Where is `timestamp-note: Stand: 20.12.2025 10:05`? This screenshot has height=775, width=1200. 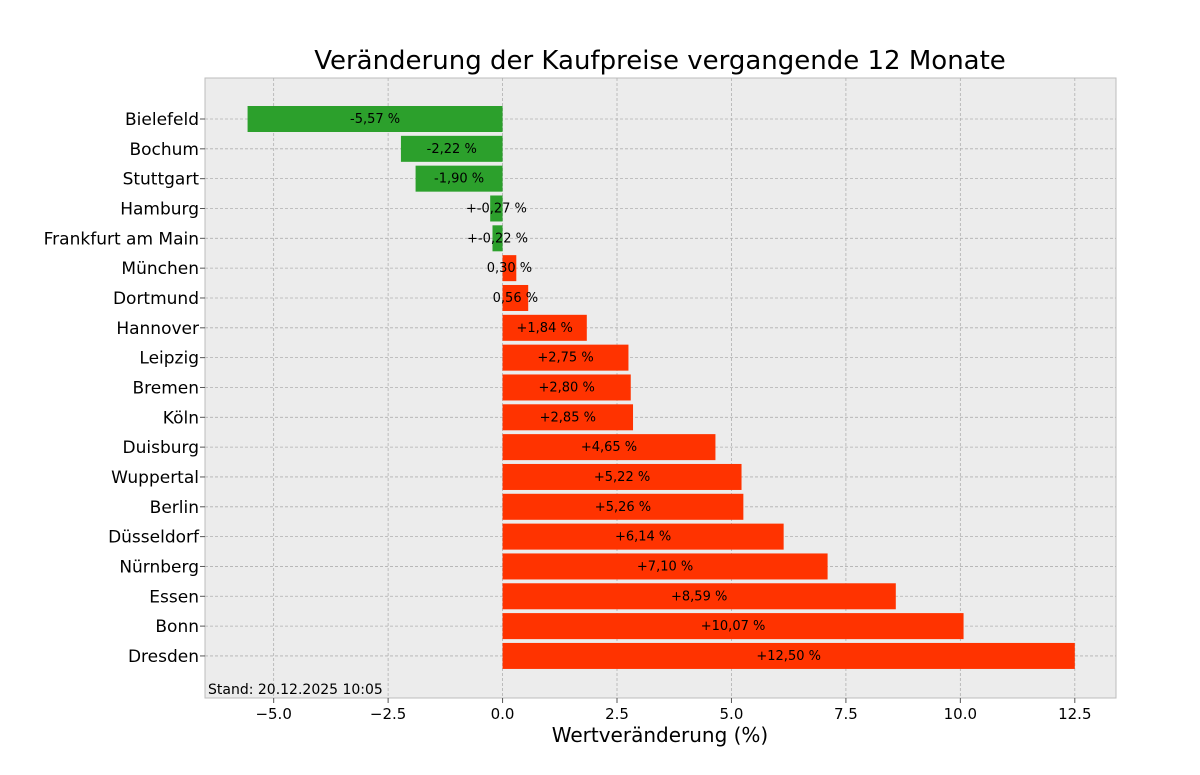
timestamp-note: Stand: 20.12.2025 10:05 is located at coordinates (295, 690).